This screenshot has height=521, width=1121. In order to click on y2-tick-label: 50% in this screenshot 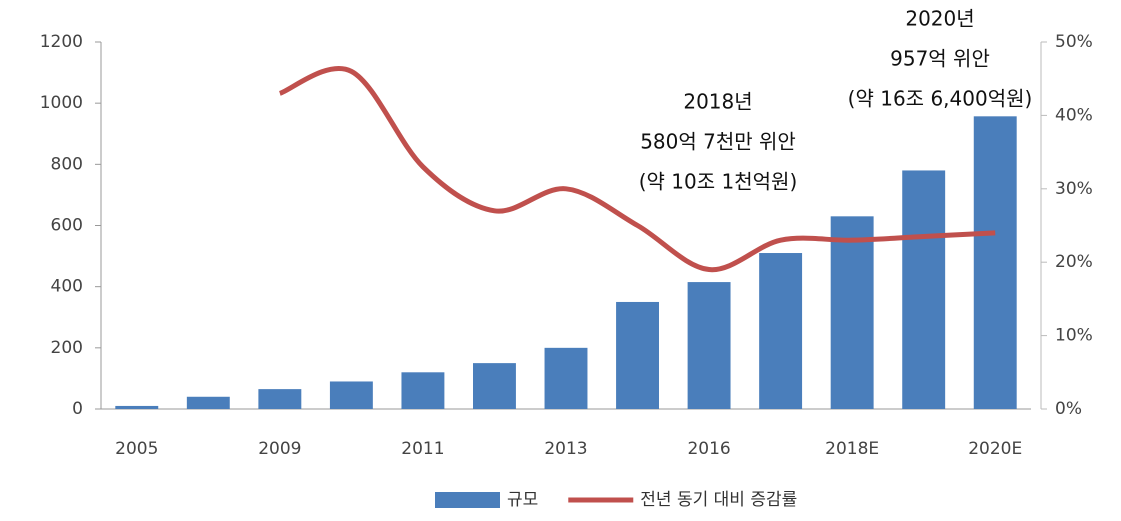, I will do `click(1074, 42)`.